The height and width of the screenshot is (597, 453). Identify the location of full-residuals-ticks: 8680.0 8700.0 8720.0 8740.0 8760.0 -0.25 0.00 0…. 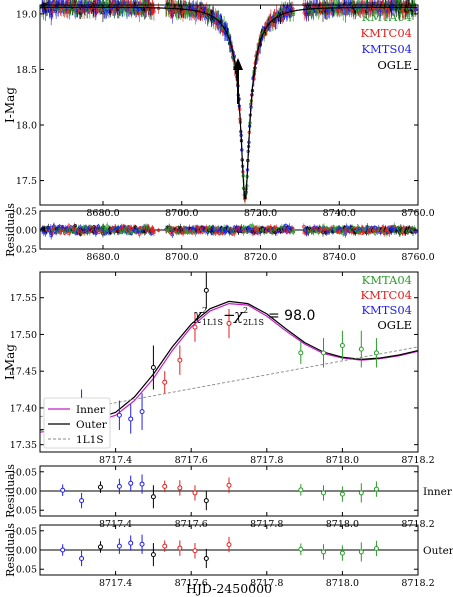
(224, 235).